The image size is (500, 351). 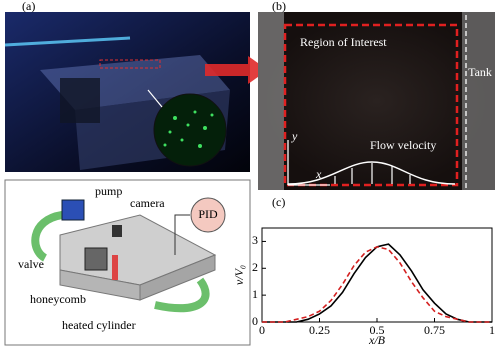 What do you see at coordinates (480, 72) in the screenshot?
I see `tank-label: Tank` at bounding box center [480, 72].